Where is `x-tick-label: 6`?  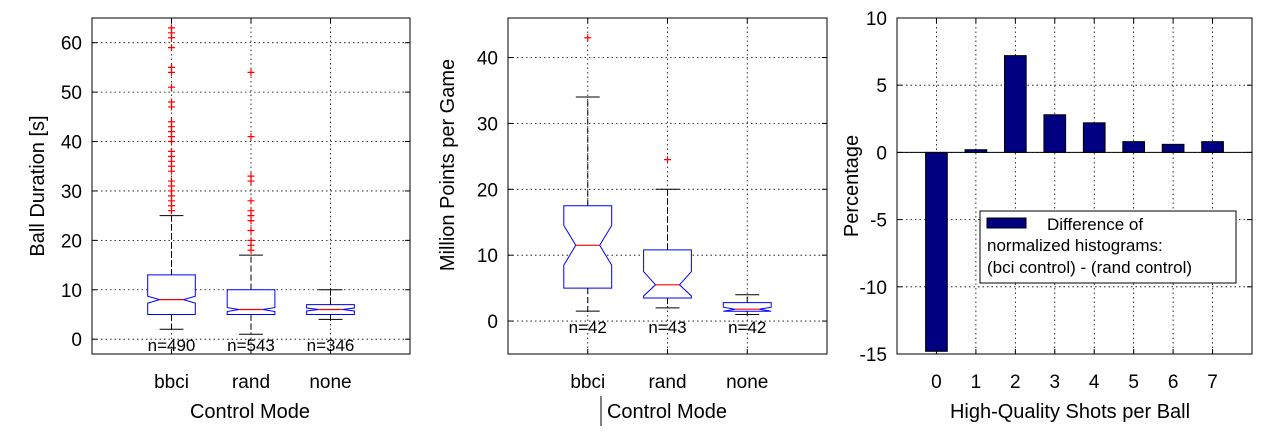
x-tick-label: 6 is located at coordinates (1173, 382).